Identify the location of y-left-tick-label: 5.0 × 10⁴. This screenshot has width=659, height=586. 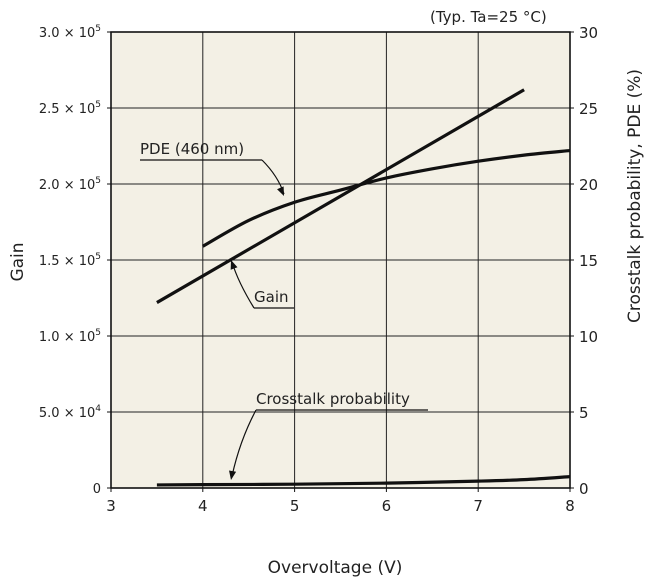
(70, 412).